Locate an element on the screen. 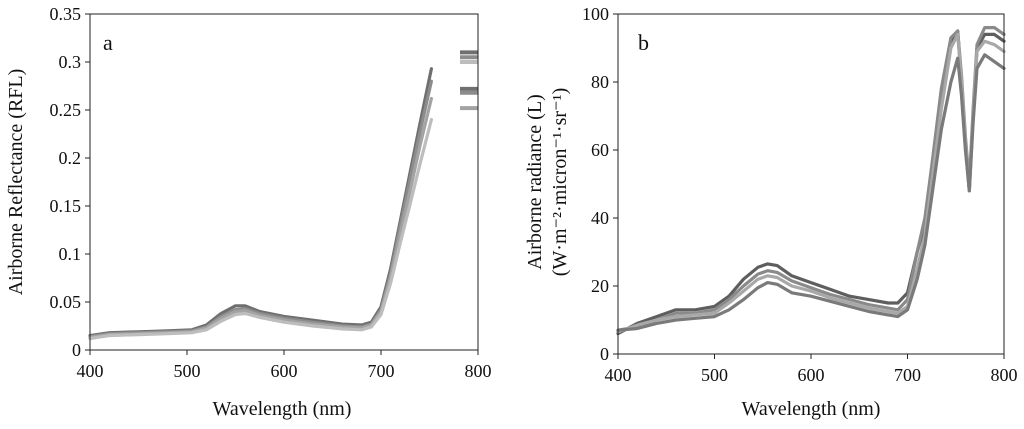 Image resolution: width=1024 pixels, height=429 pixels. panel-a-x-tick-label: 700 is located at coordinates (381, 371).